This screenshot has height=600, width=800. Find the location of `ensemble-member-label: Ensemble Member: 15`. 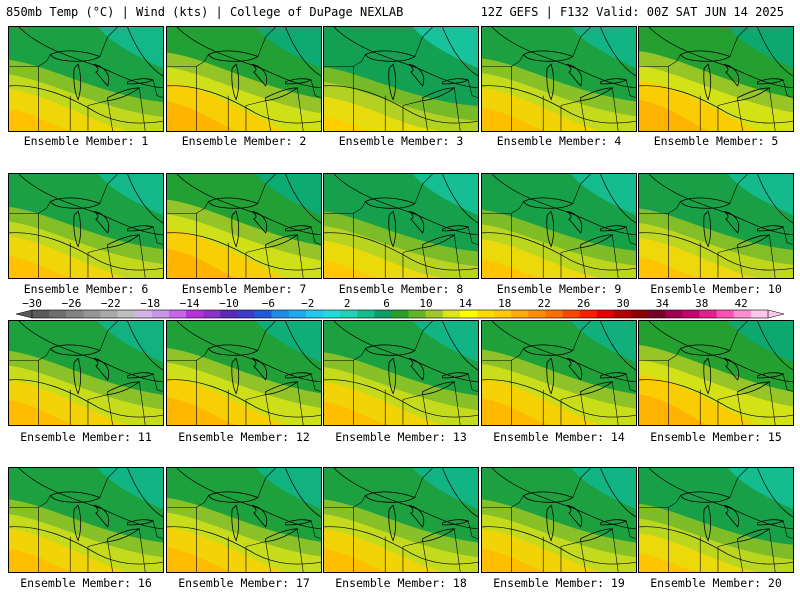

ensemble-member-label: Ensemble Member: 15 is located at coordinates (716, 437).